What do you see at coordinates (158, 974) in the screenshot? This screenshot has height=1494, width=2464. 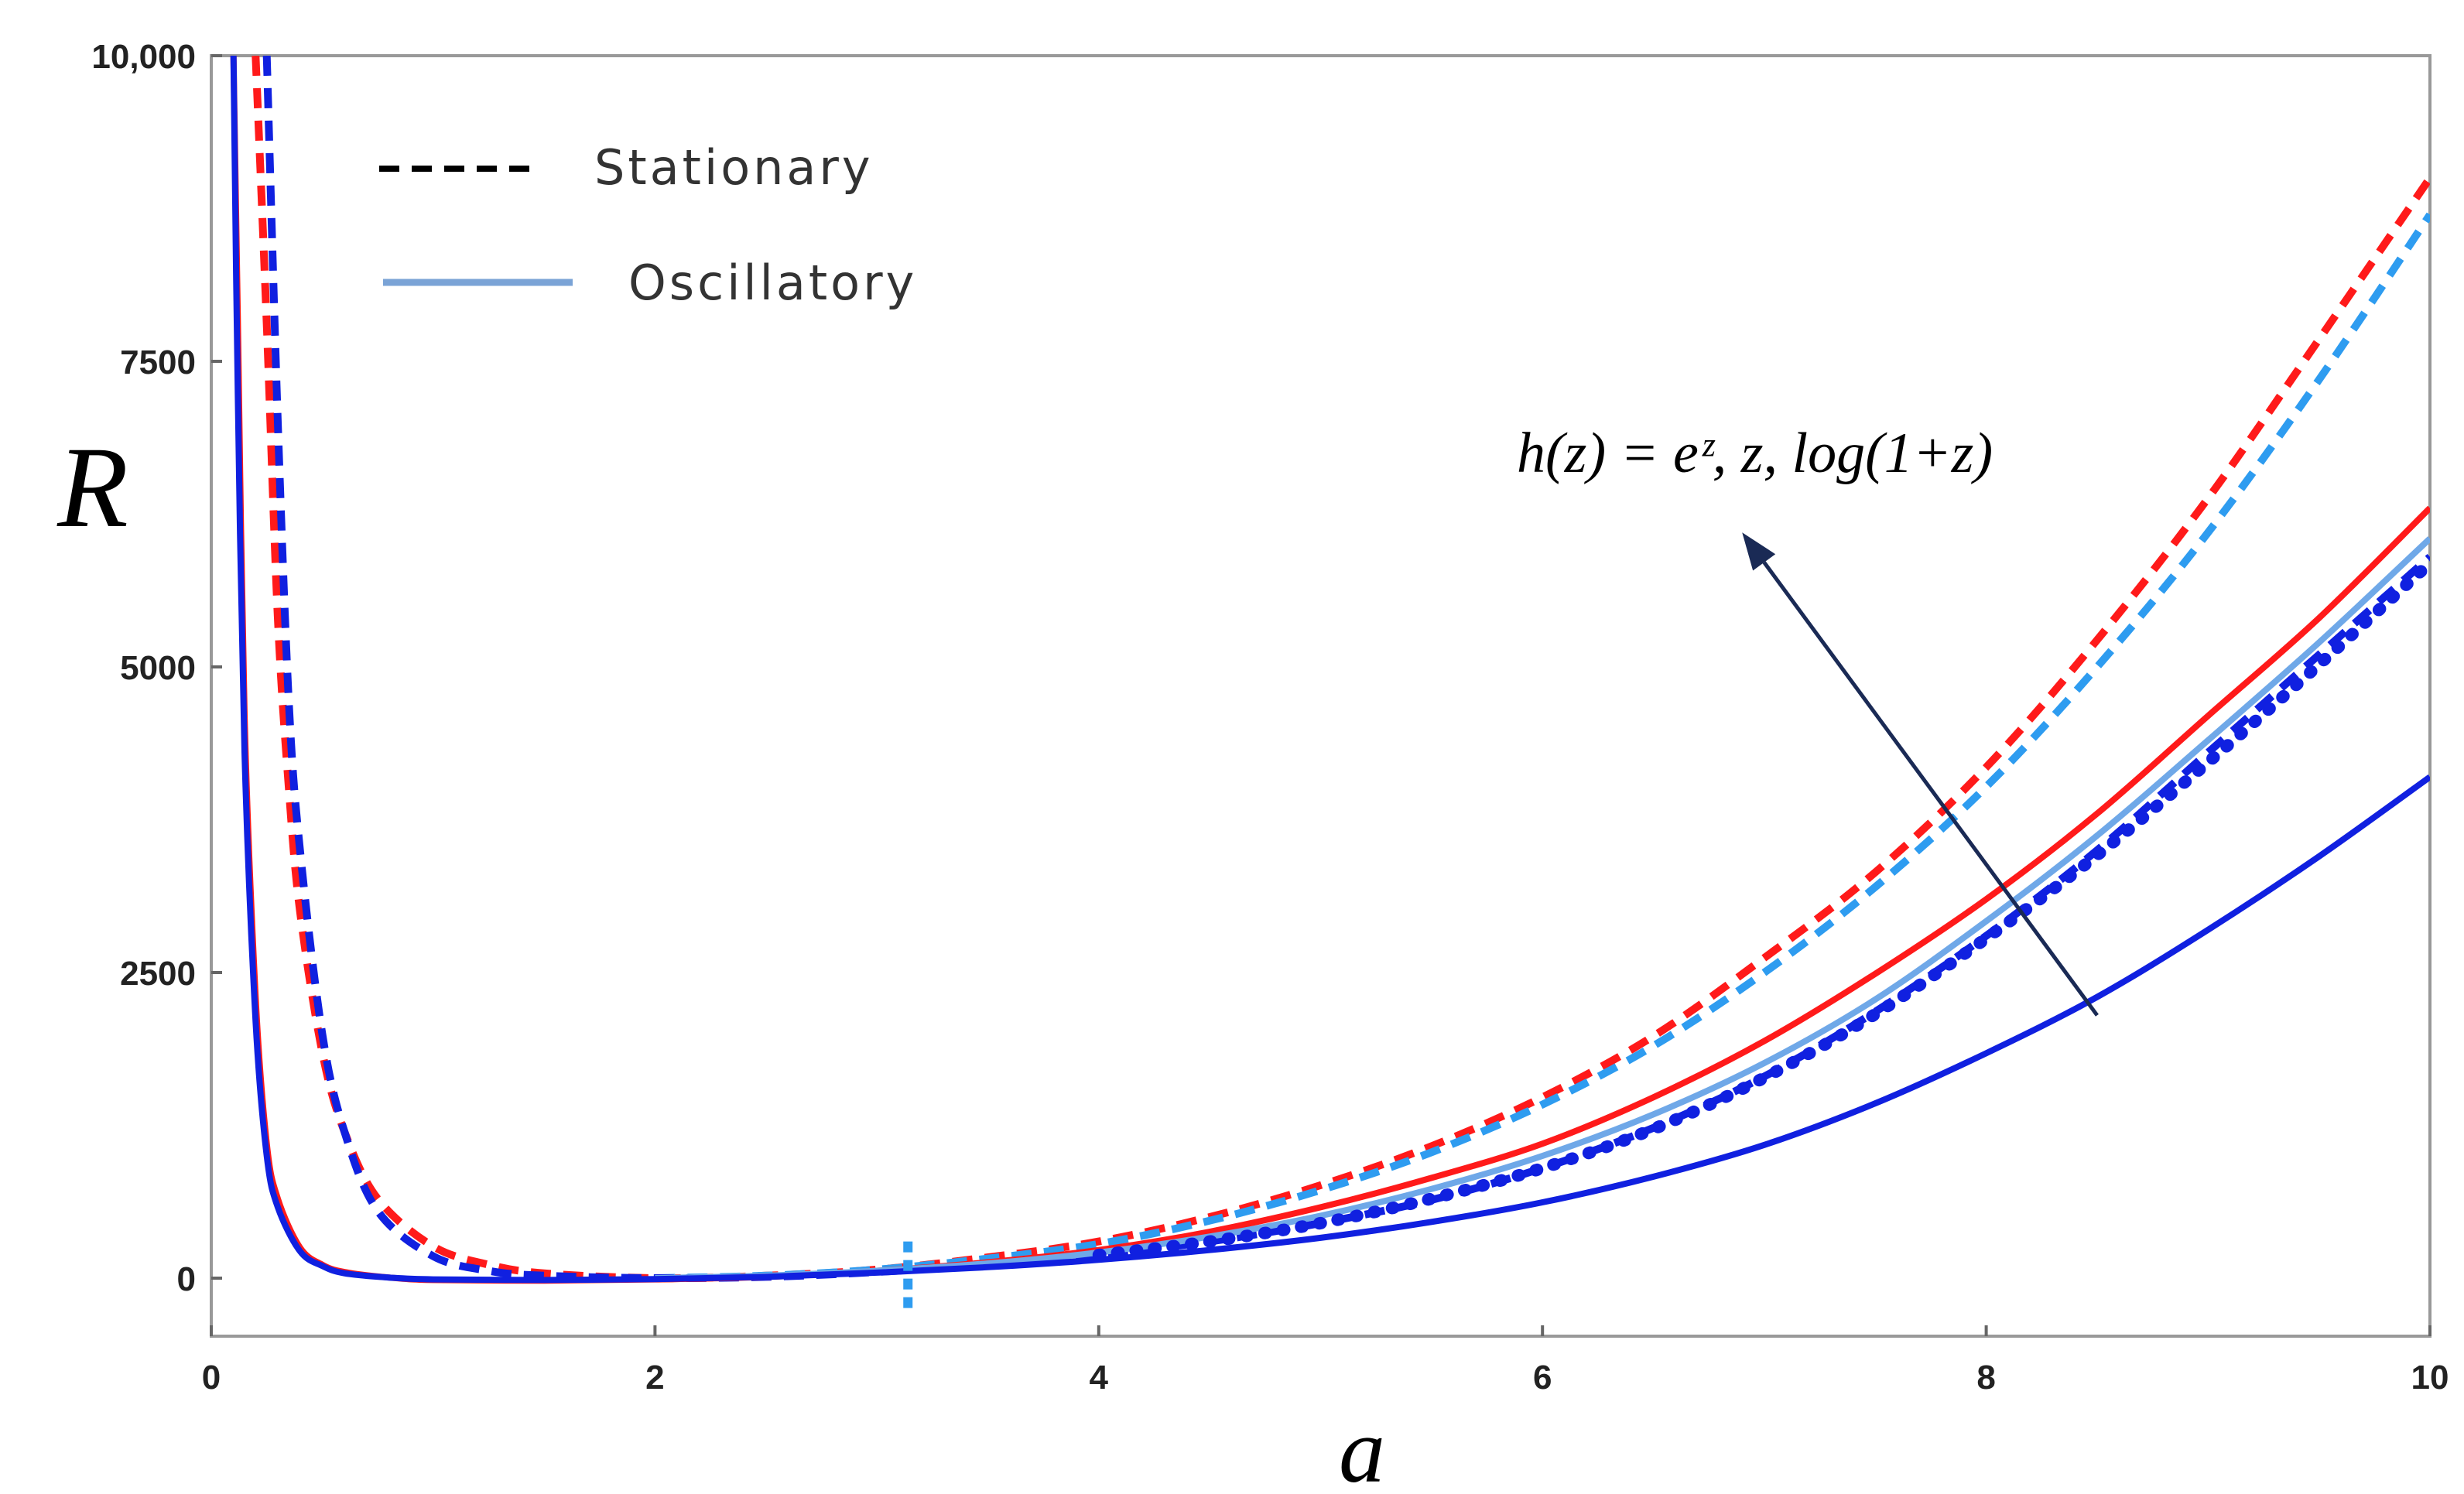 I see `y-tick-label: 2500` at bounding box center [158, 974].